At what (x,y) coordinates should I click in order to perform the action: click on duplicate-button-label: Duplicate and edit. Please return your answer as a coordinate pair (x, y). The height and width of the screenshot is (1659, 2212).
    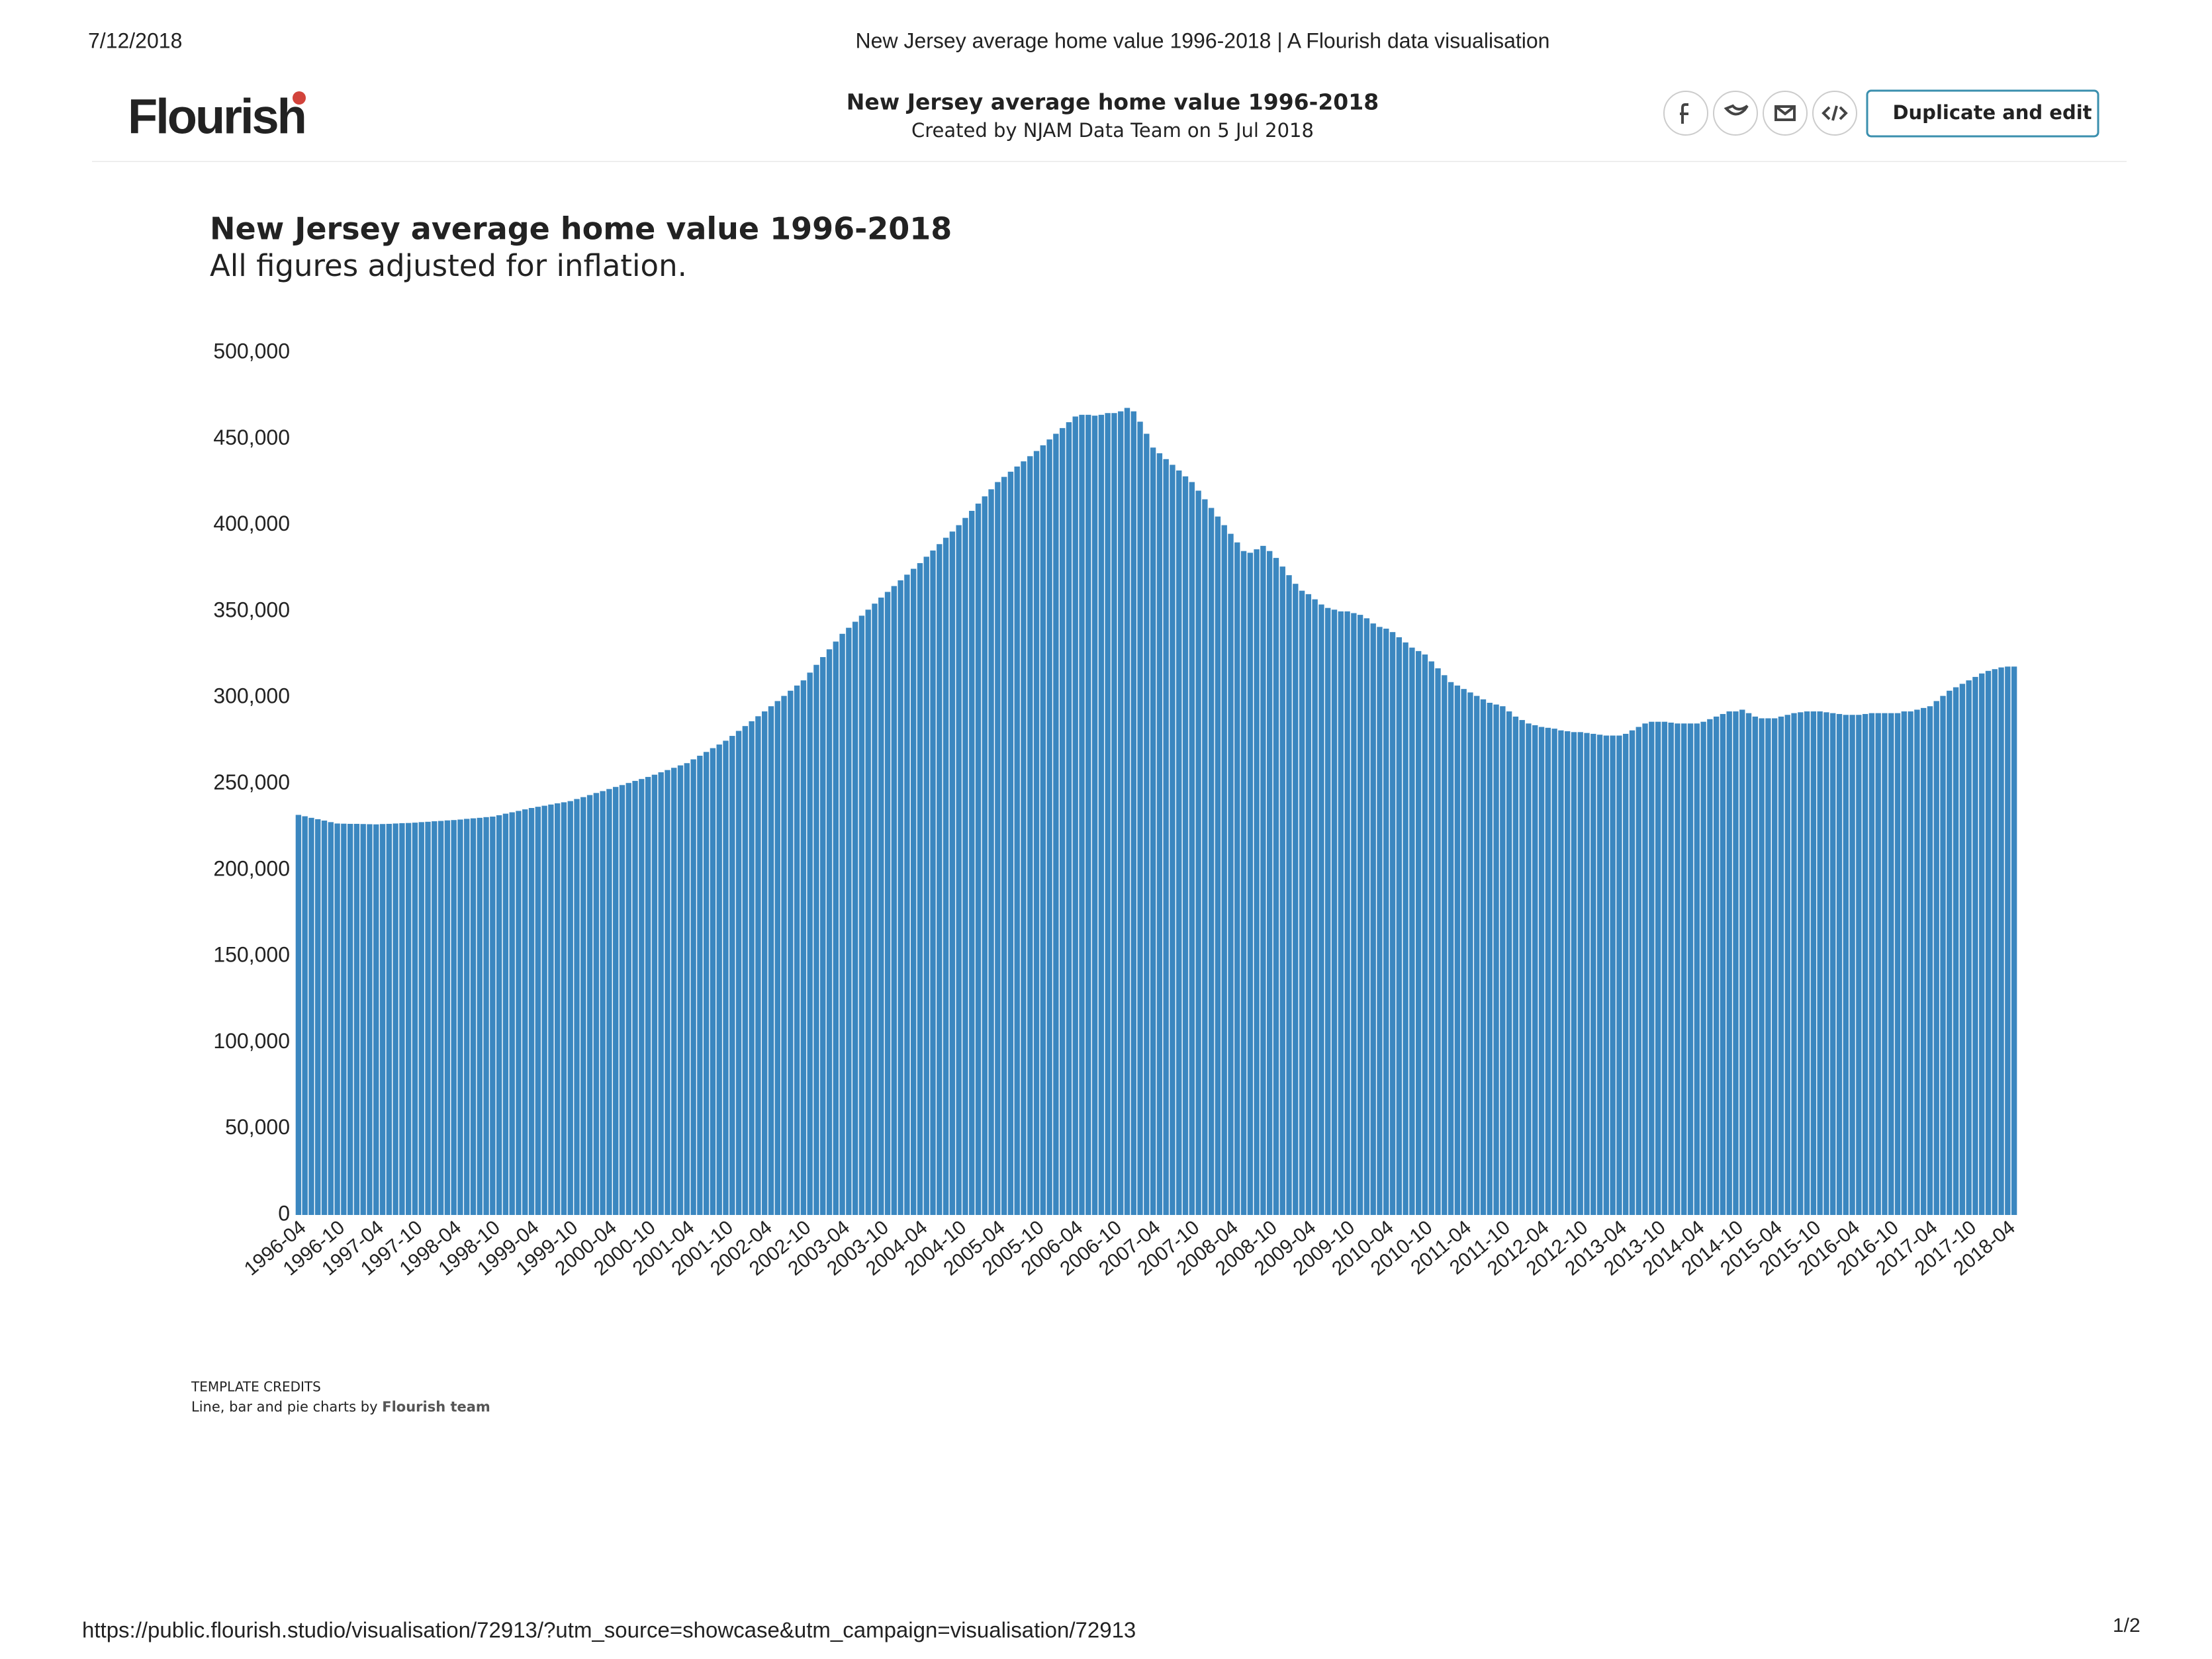
    Looking at the image, I should click on (1992, 113).